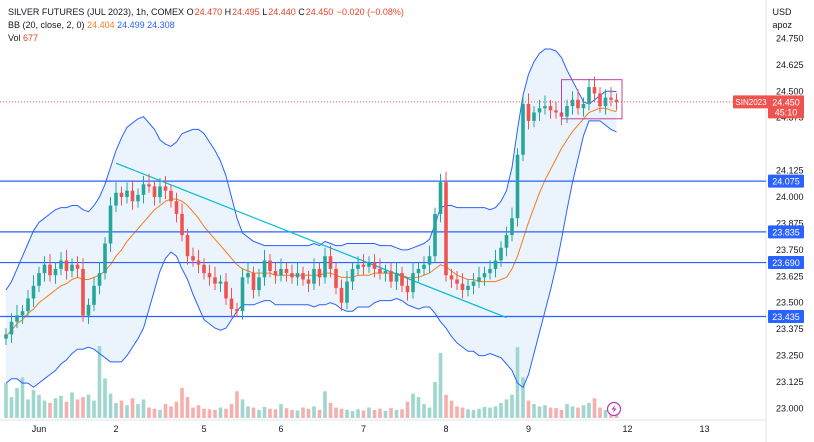  Describe the element at coordinates (96, 12) in the screenshot. I see `symbol-title: SILVER FUTURES (JUL 2023), 1h, COMEX` at that location.